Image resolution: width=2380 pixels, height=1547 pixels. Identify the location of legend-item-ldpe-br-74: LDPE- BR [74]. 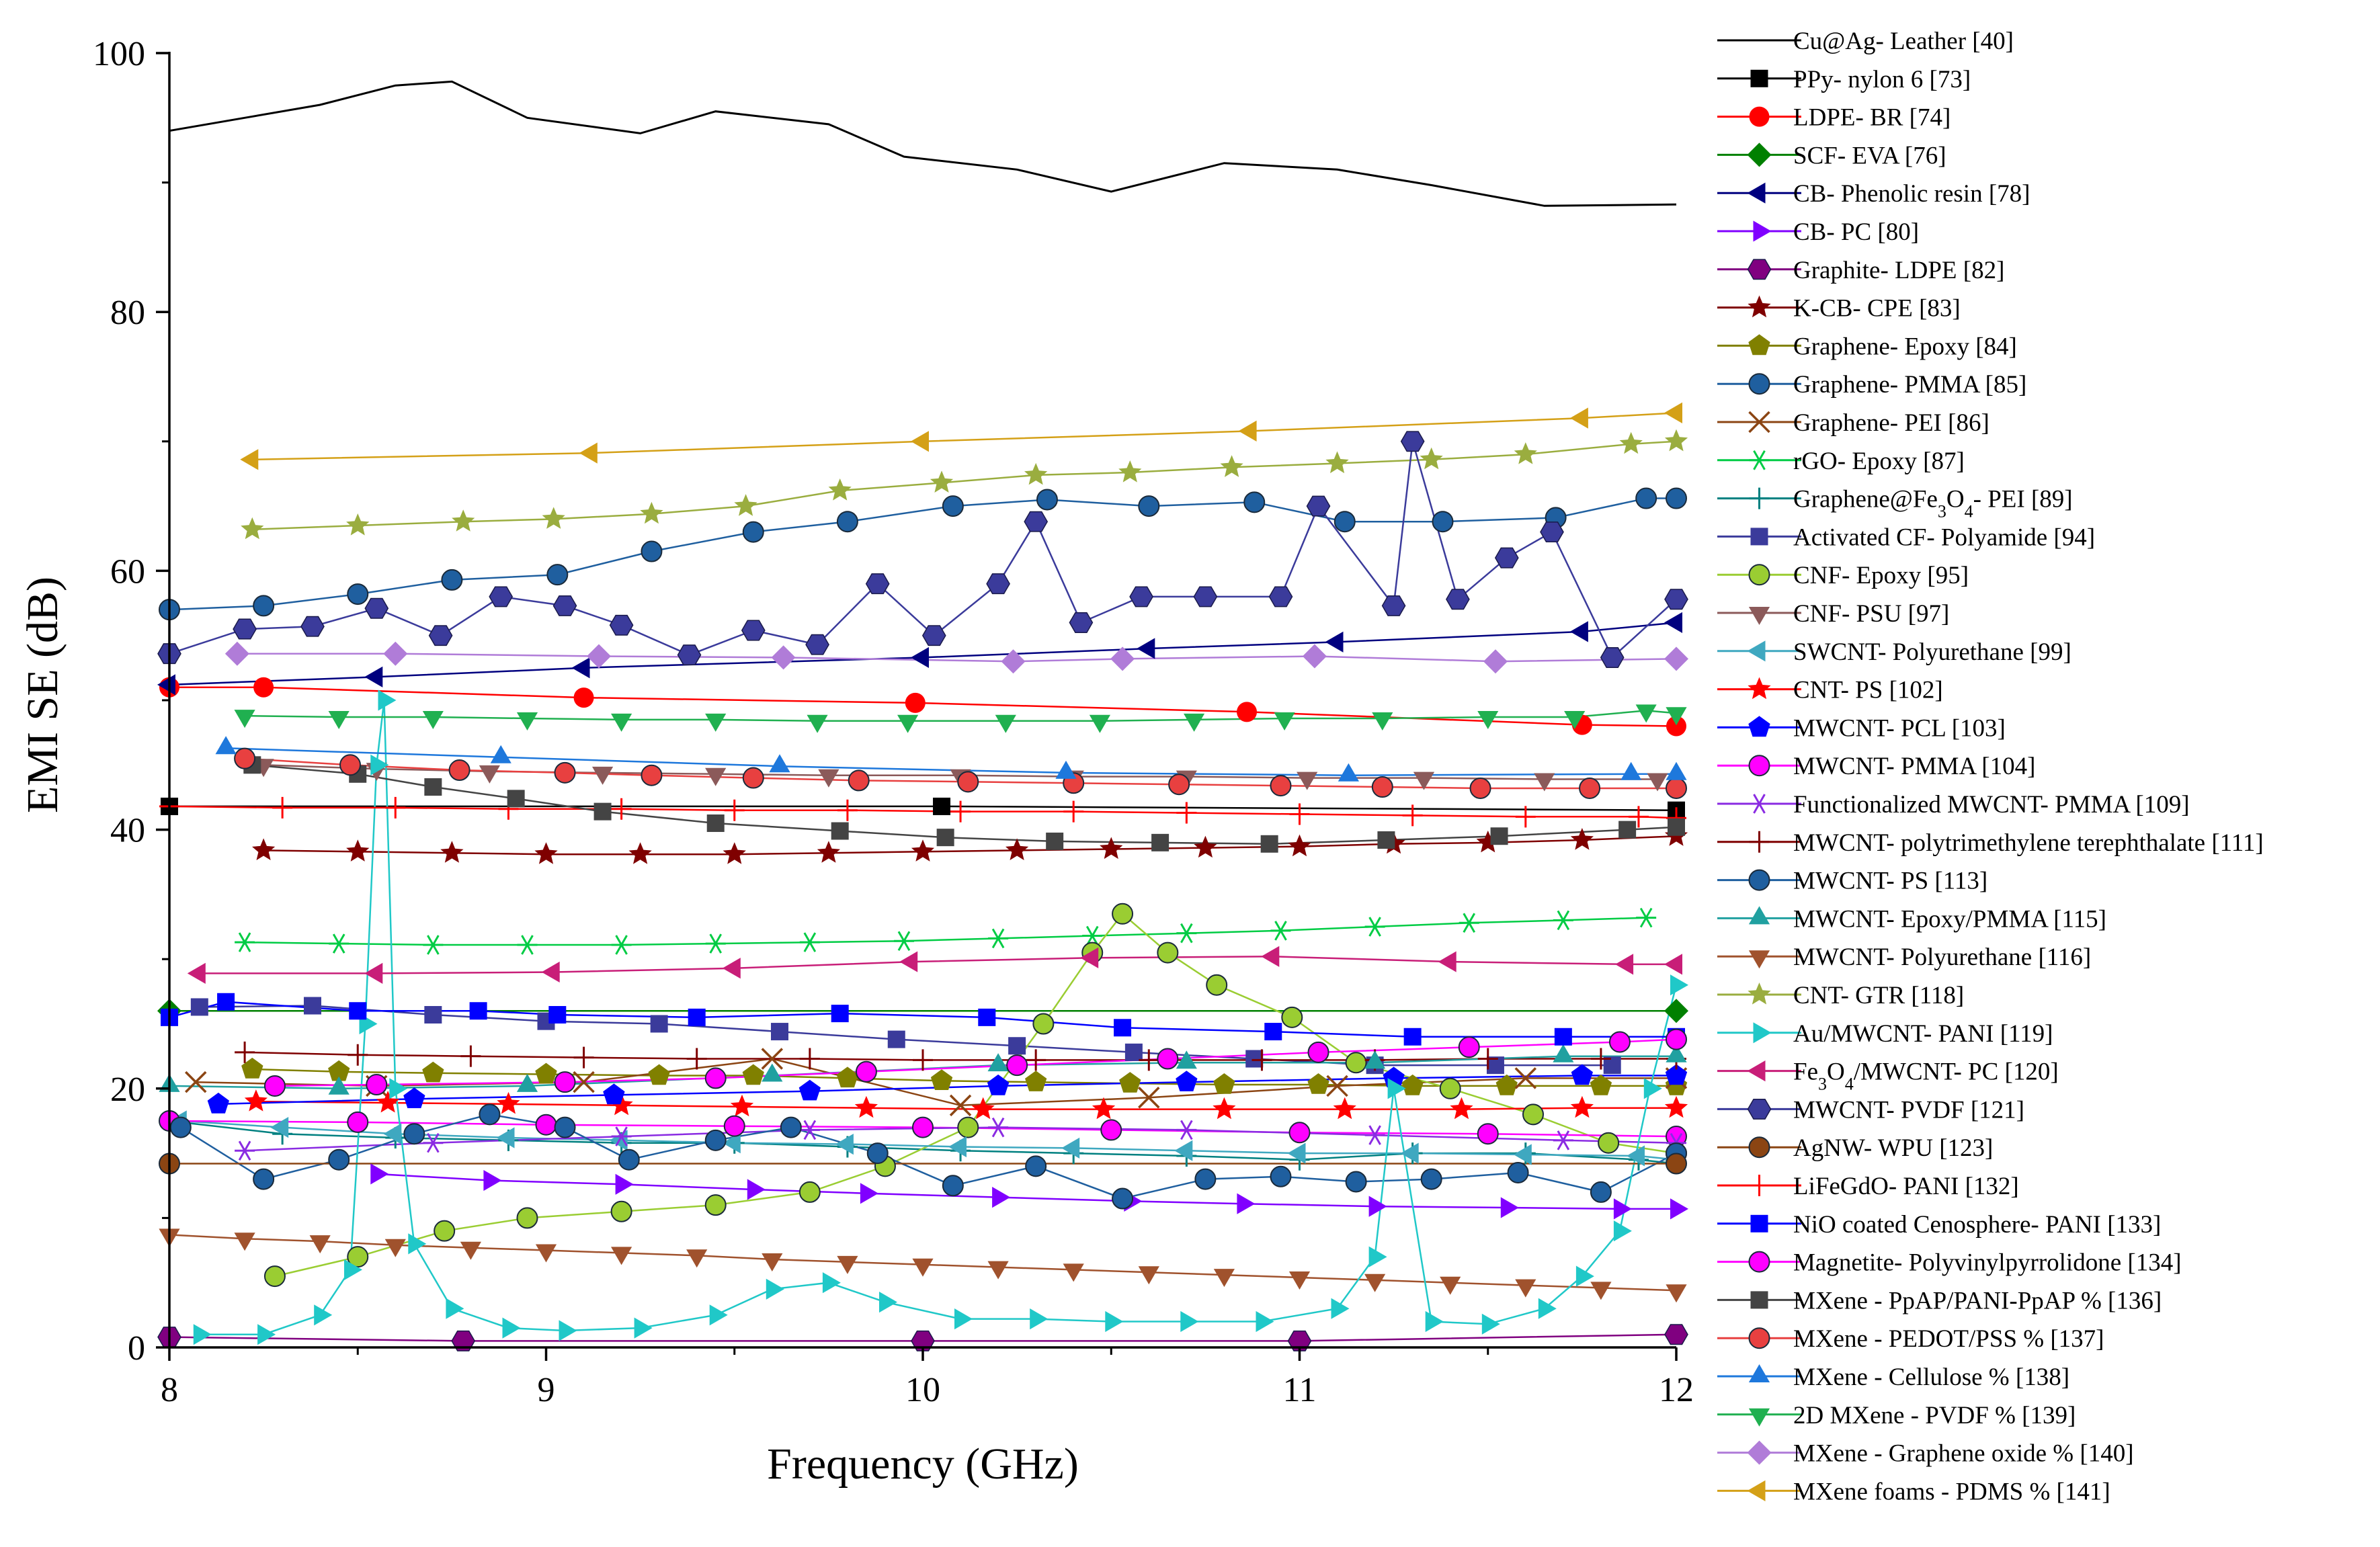
(1834, 118).